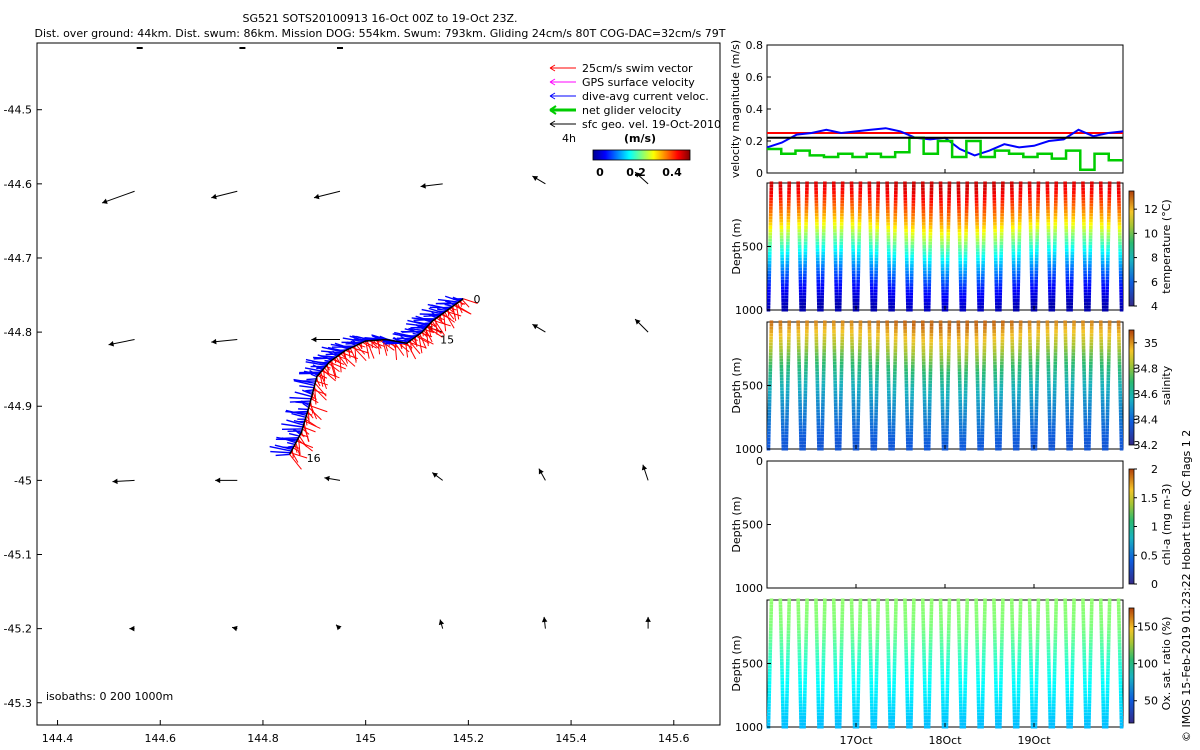 The image size is (1200, 750). Describe the element at coordinates (303, 409) in the screenshot. I see `current-vector` at that location.